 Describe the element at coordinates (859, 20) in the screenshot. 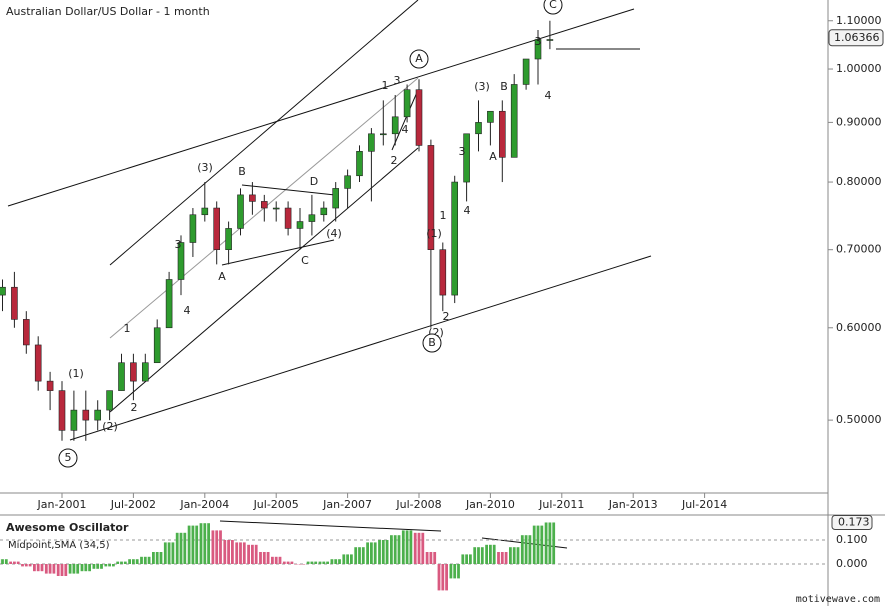

I see `y-tick-label: 1.10000` at that location.